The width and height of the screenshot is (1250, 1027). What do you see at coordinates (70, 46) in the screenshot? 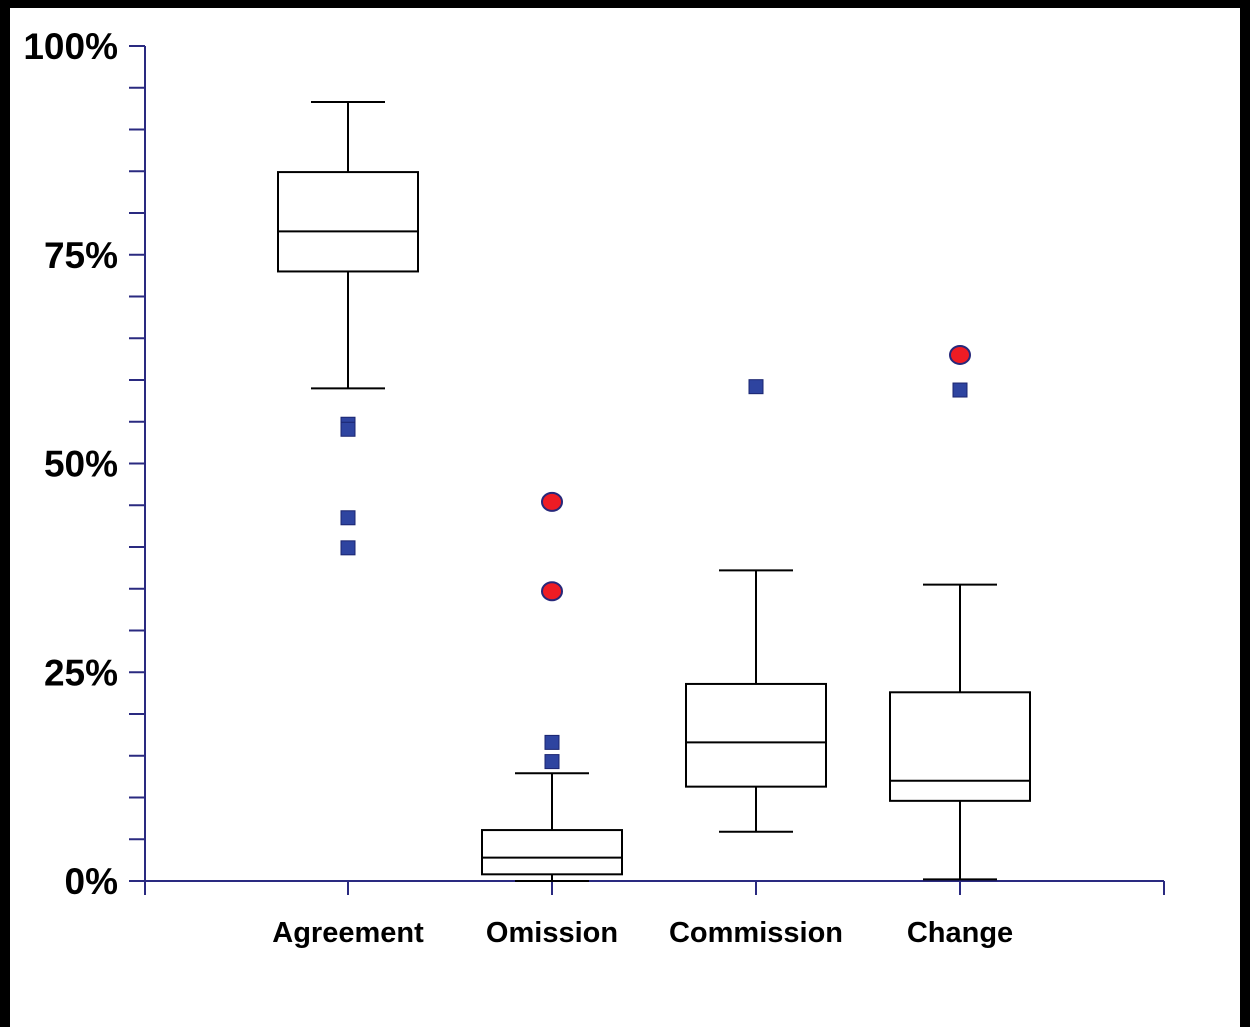
I see `y-tick-label: 100%` at bounding box center [70, 46].